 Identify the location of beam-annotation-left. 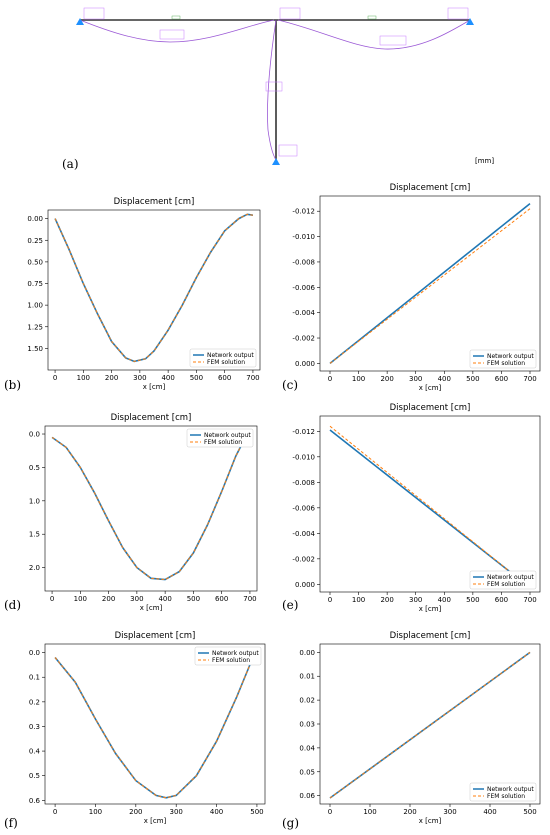
(172, 34).